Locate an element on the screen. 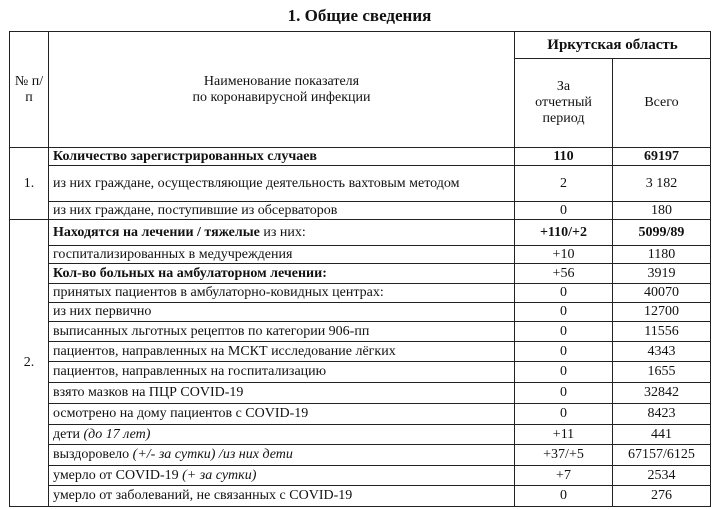 This screenshot has width=719, height=509. section-number: 1. is located at coordinates (29, 183).